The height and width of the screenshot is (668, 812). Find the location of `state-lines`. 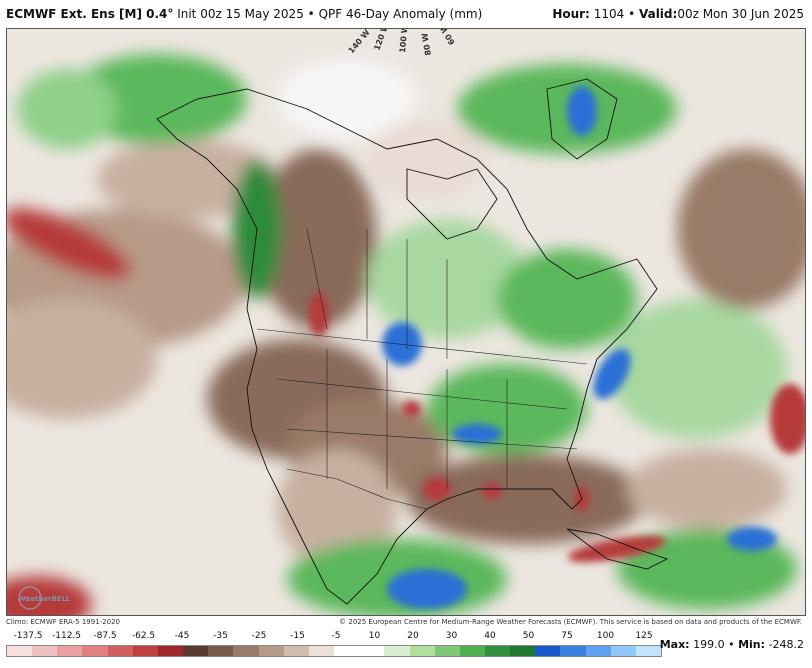

state-lines is located at coordinates (427, 419).